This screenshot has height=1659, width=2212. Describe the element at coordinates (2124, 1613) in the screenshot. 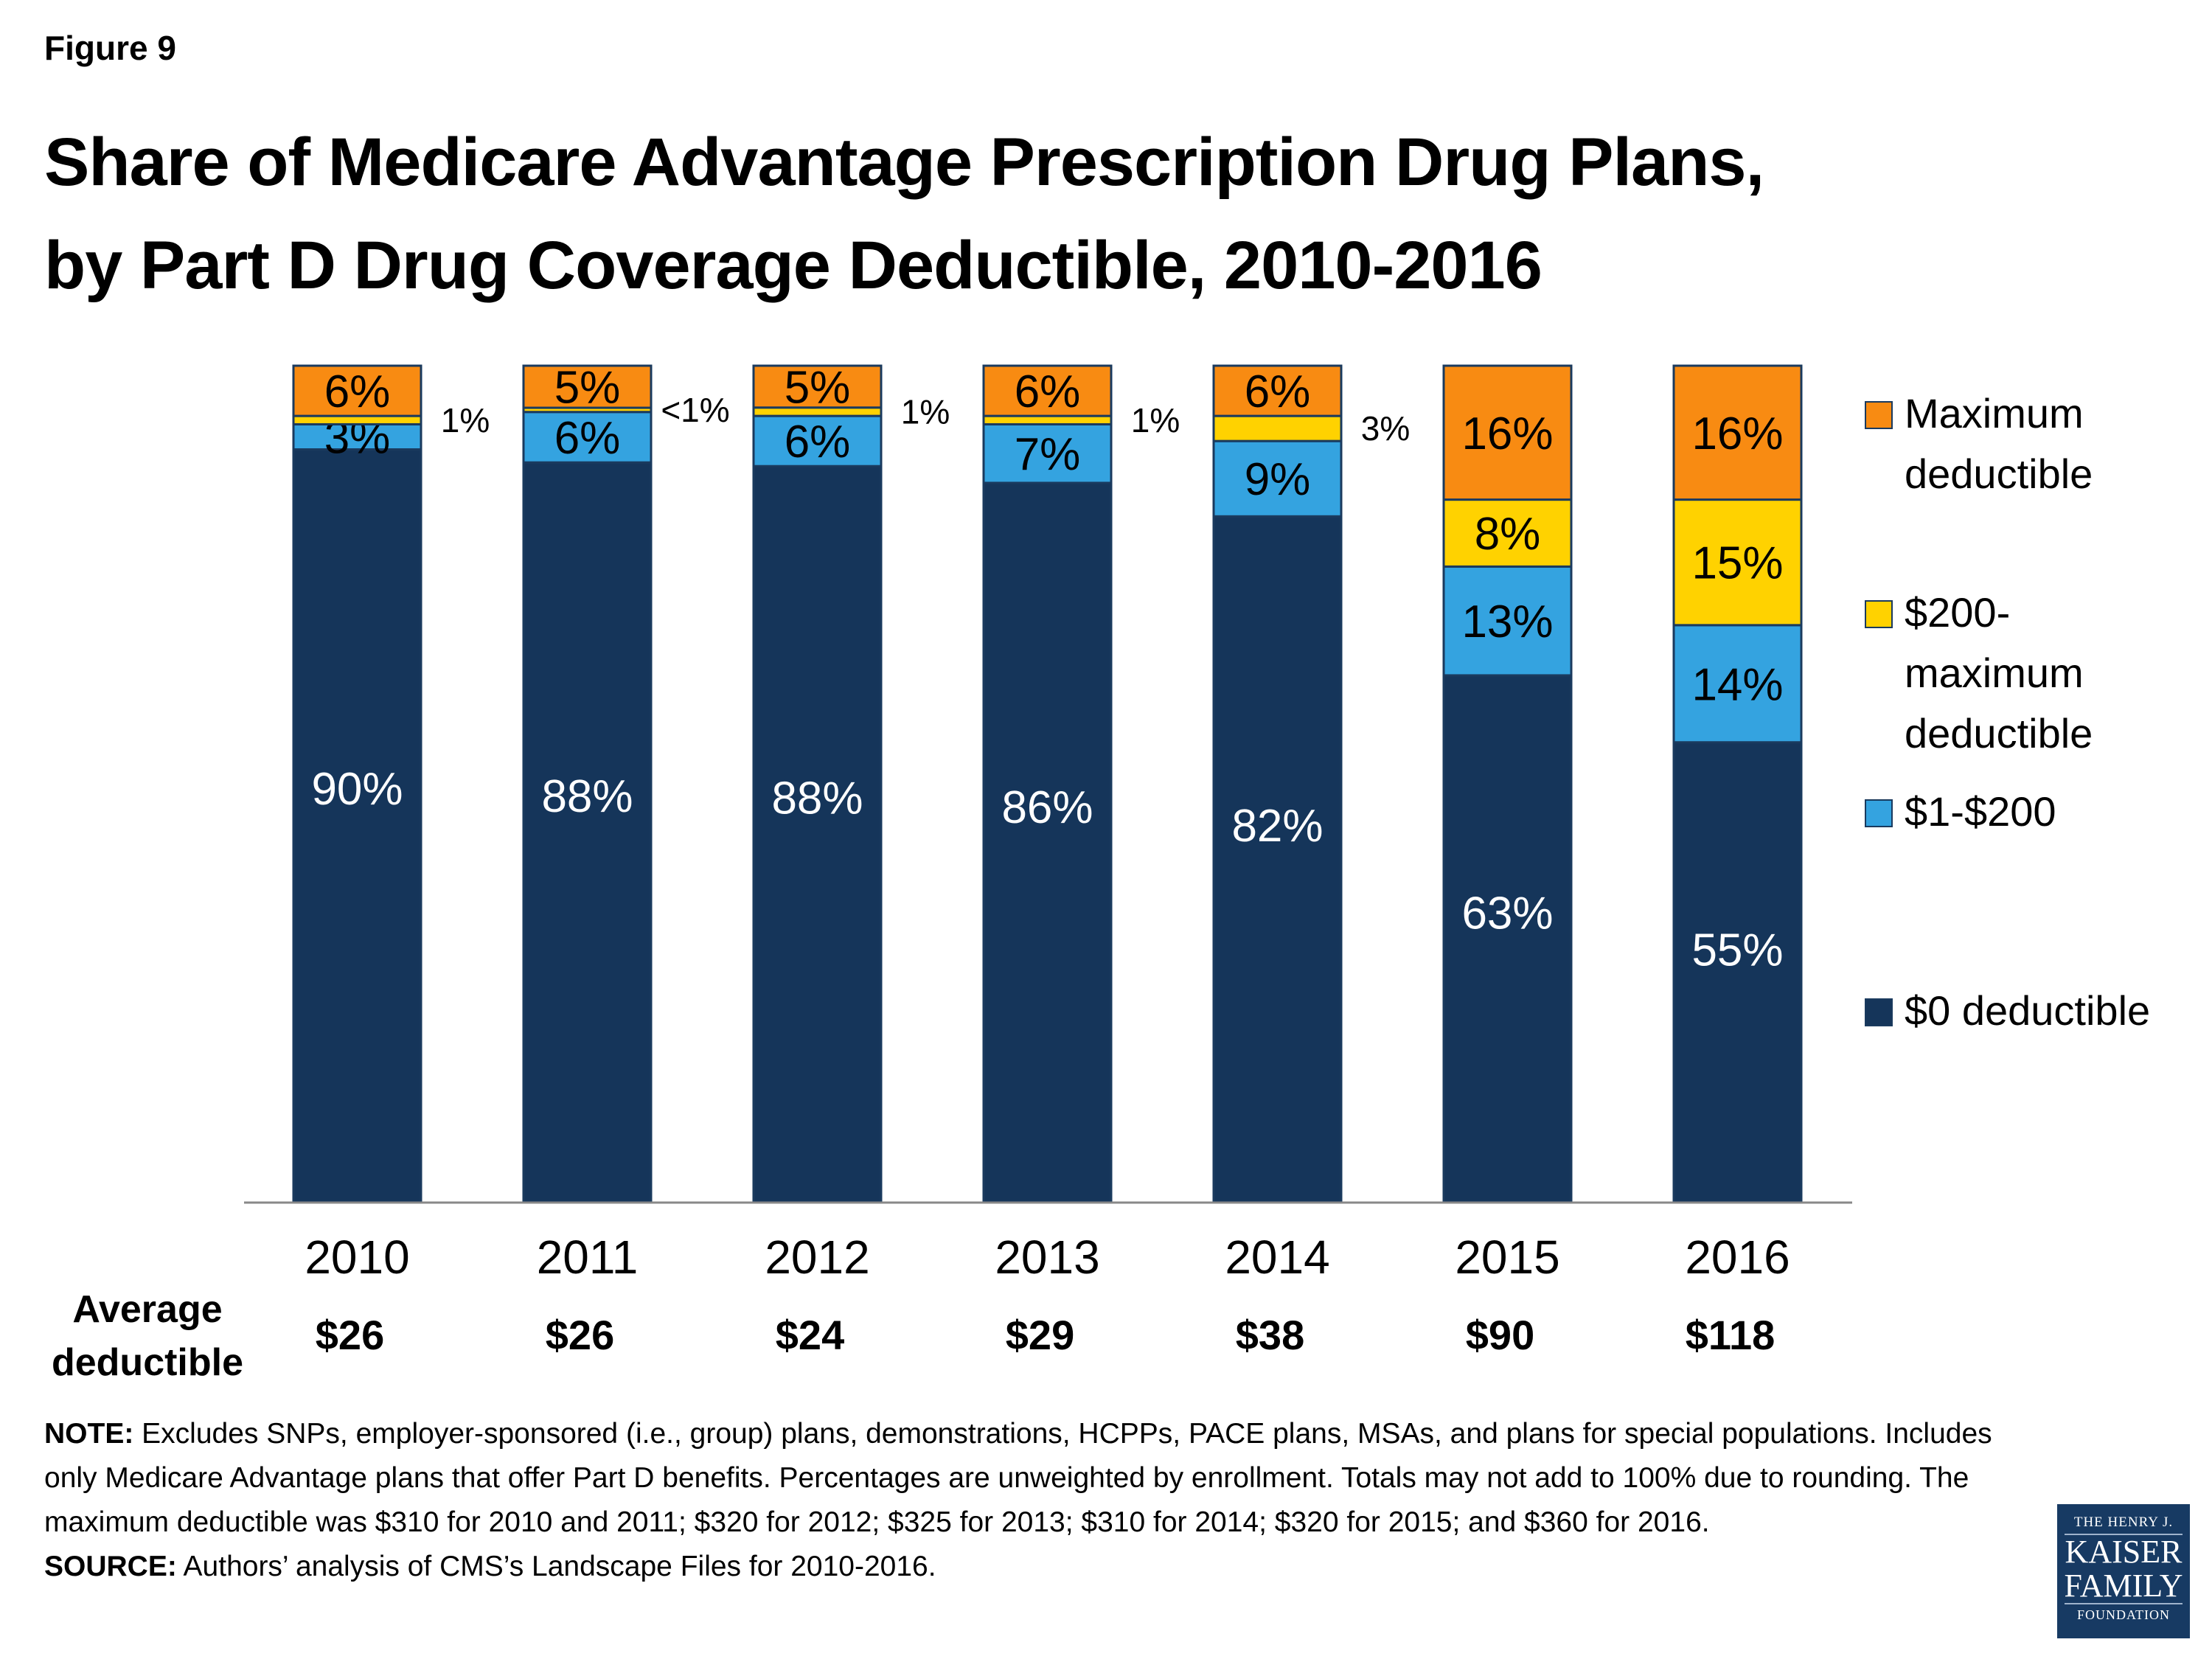

I see `logo-line: FOUNDATION` at that location.